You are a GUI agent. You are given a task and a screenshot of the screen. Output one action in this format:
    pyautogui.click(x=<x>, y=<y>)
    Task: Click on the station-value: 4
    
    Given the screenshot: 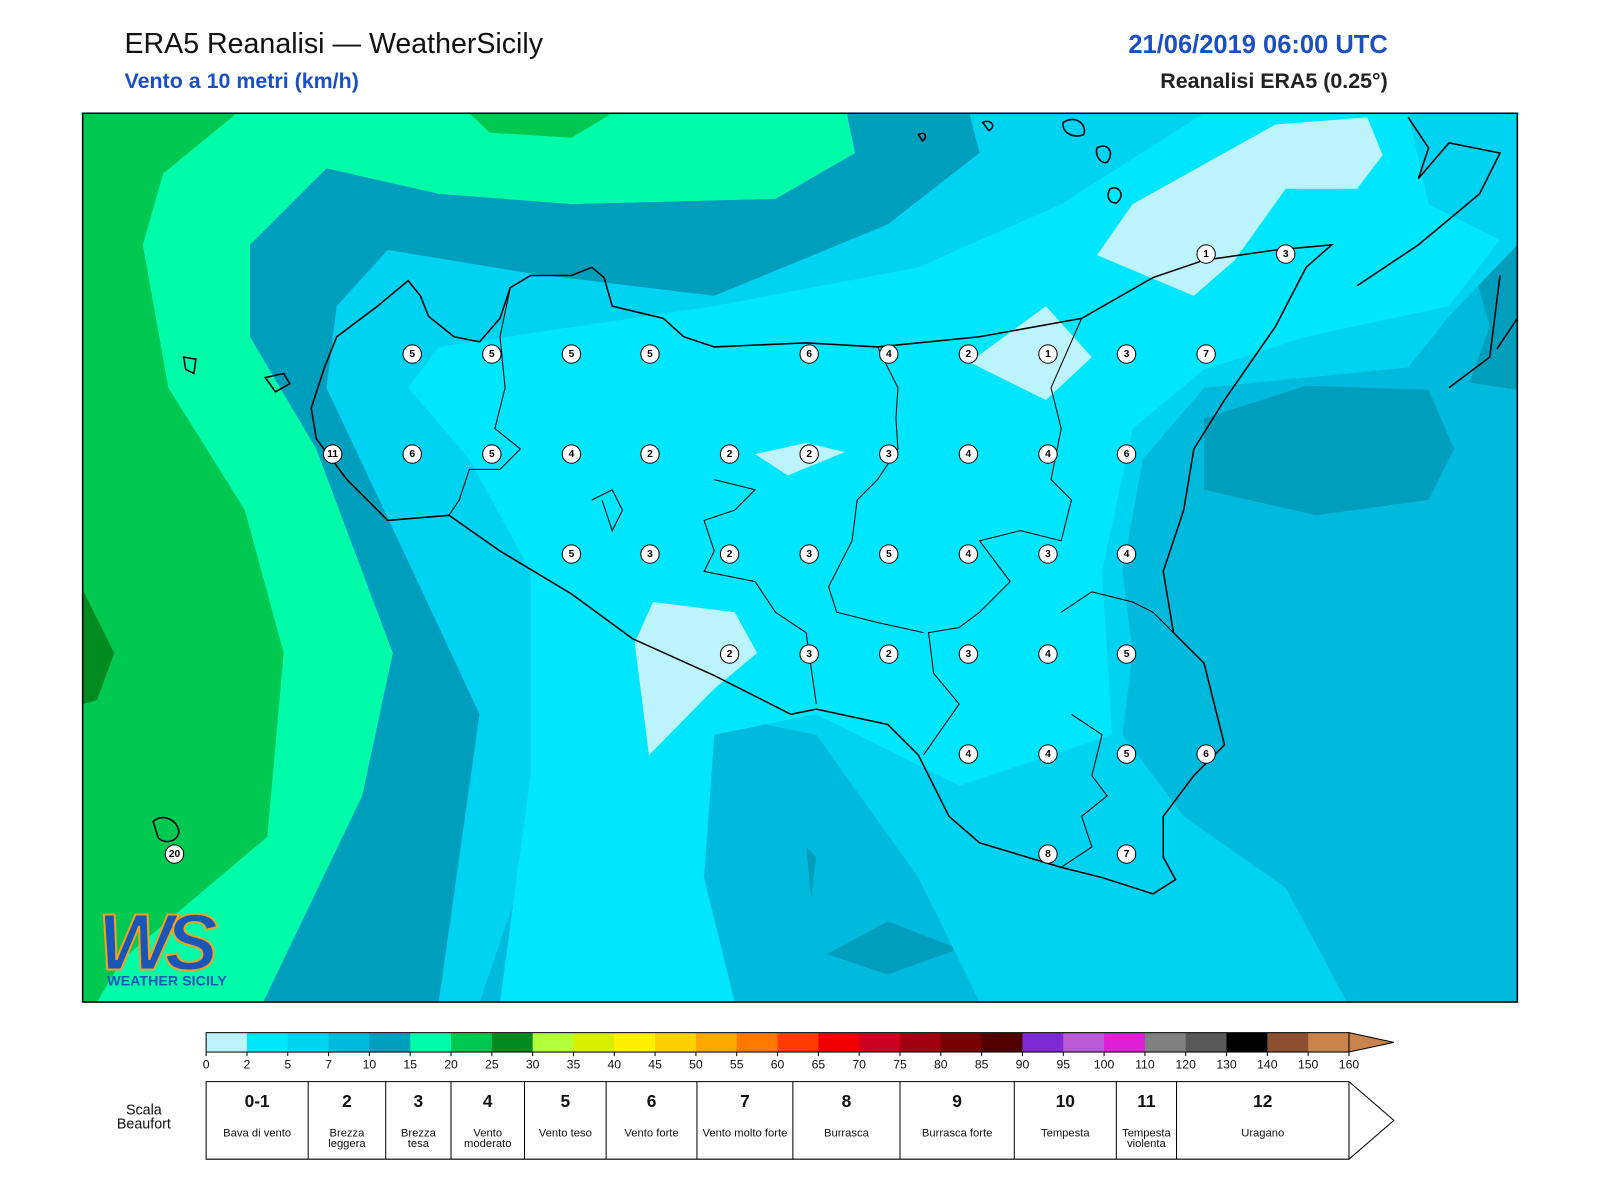 What is the action you would take?
    pyautogui.click(x=1048, y=454)
    